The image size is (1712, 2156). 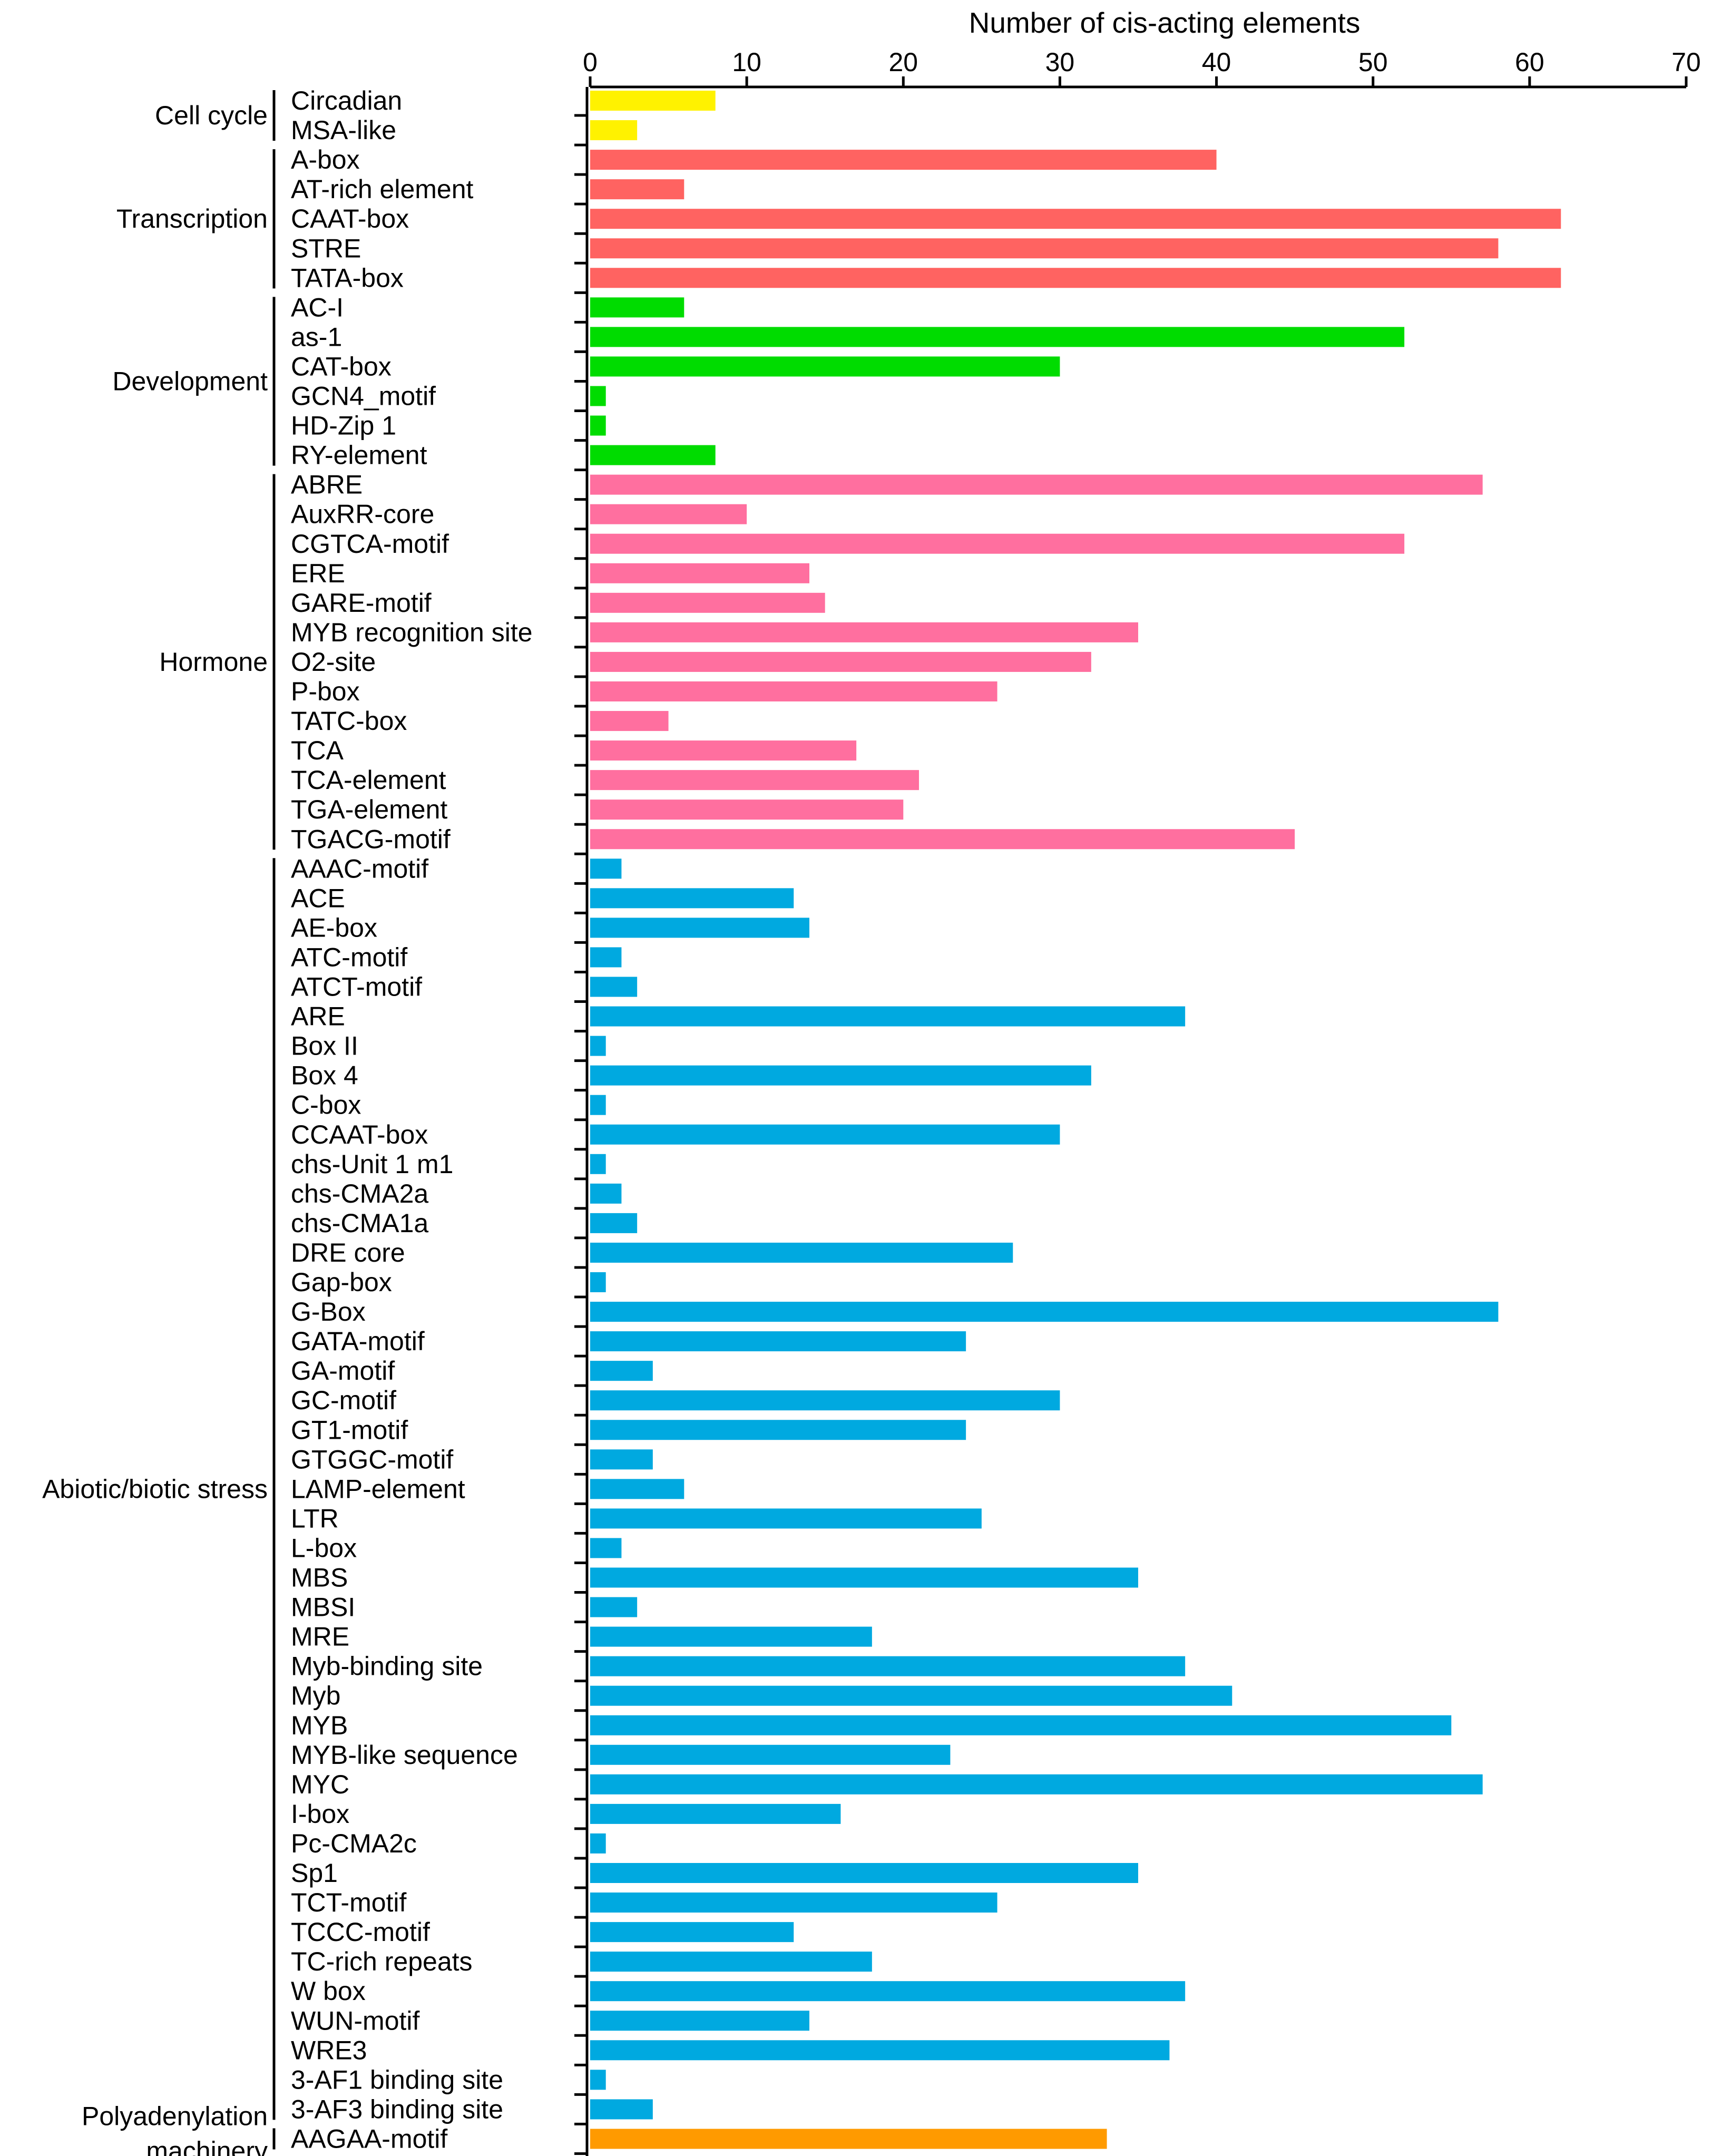 I want to click on category-label: WRE3, so click(x=329, y=2050).